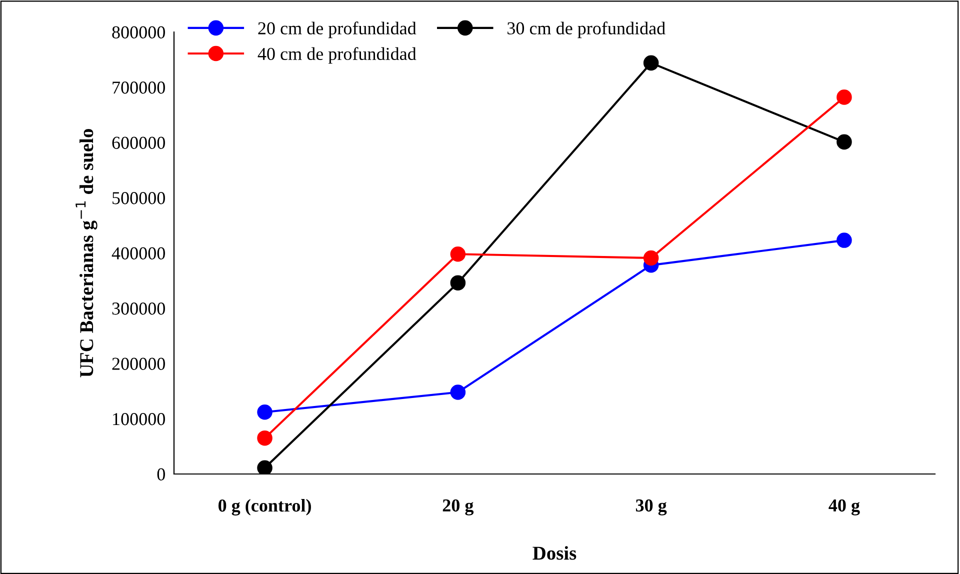 This screenshot has height=574, width=960. Describe the element at coordinates (138, 364) in the screenshot. I see `y-tick-label: 200000` at that location.